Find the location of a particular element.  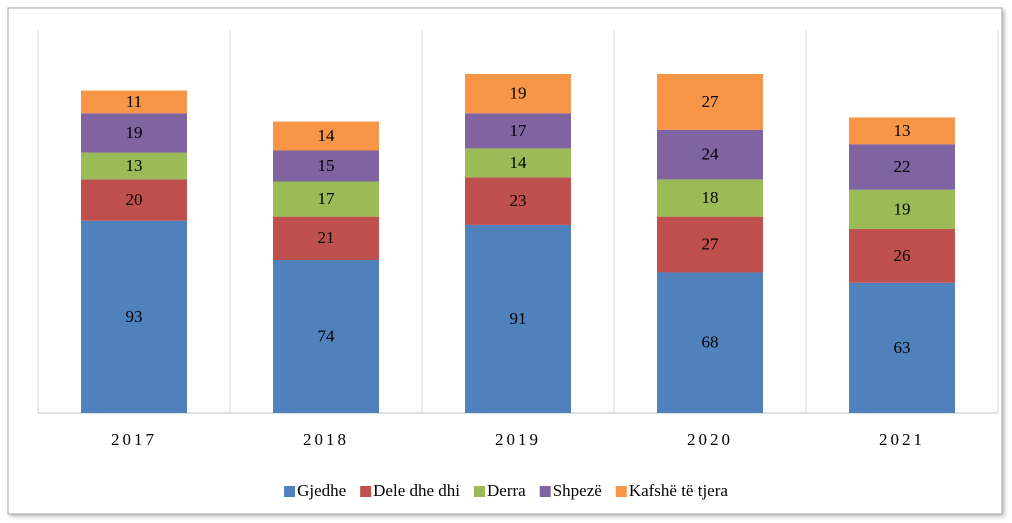

data-label: 23 is located at coordinates (518, 200).